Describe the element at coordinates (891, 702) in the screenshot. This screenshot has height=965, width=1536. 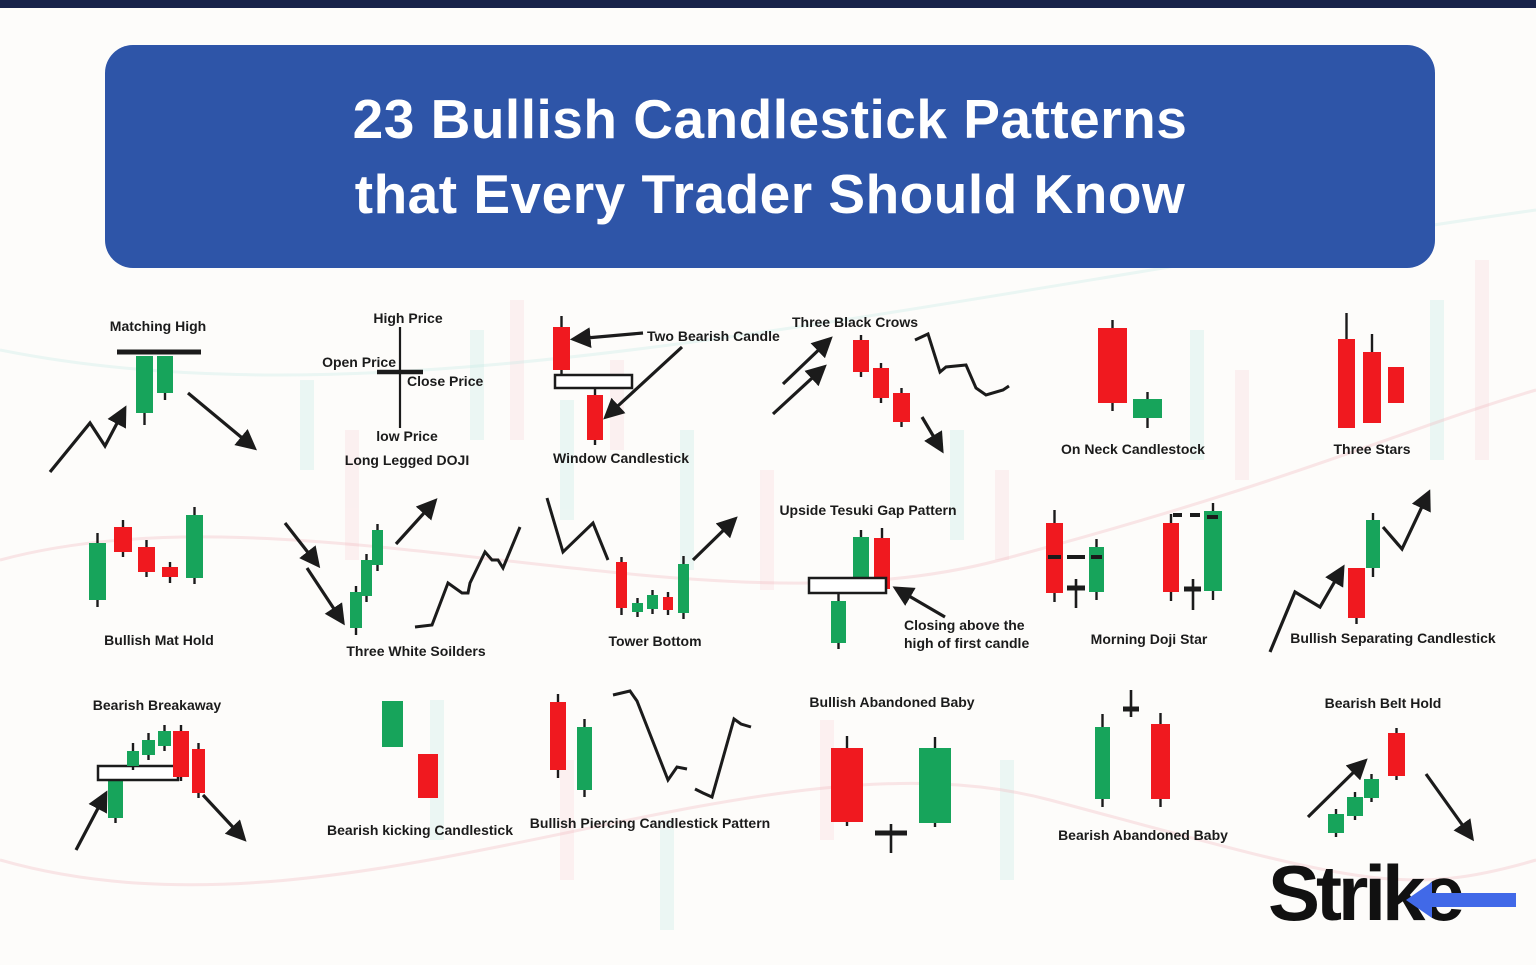
I see `bullish-abandoned-baby-label: Bullish Abandoned Baby` at that location.